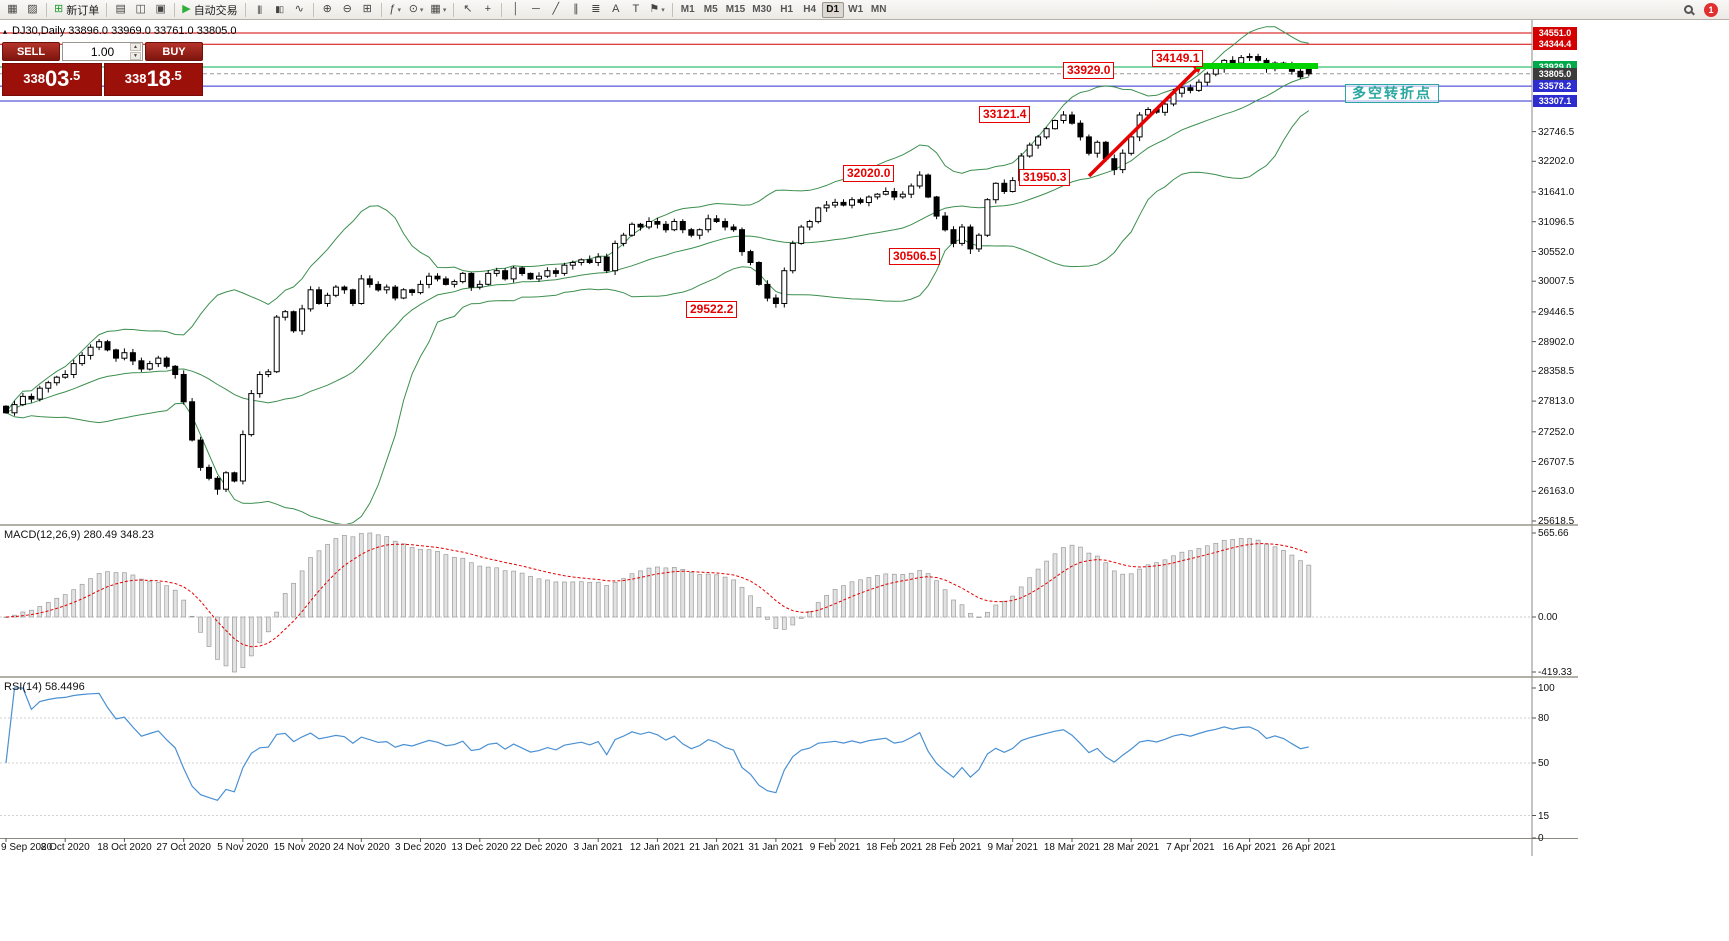 The height and width of the screenshot is (941, 1729). I want to click on timeframe-d1: D1, so click(832, 9).